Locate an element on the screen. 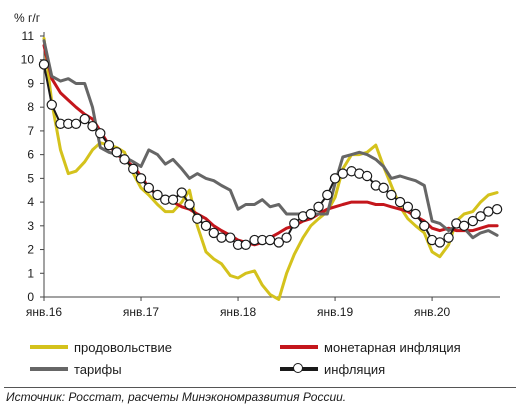  legend-label-tariffs: тарифы is located at coordinates (98, 369).